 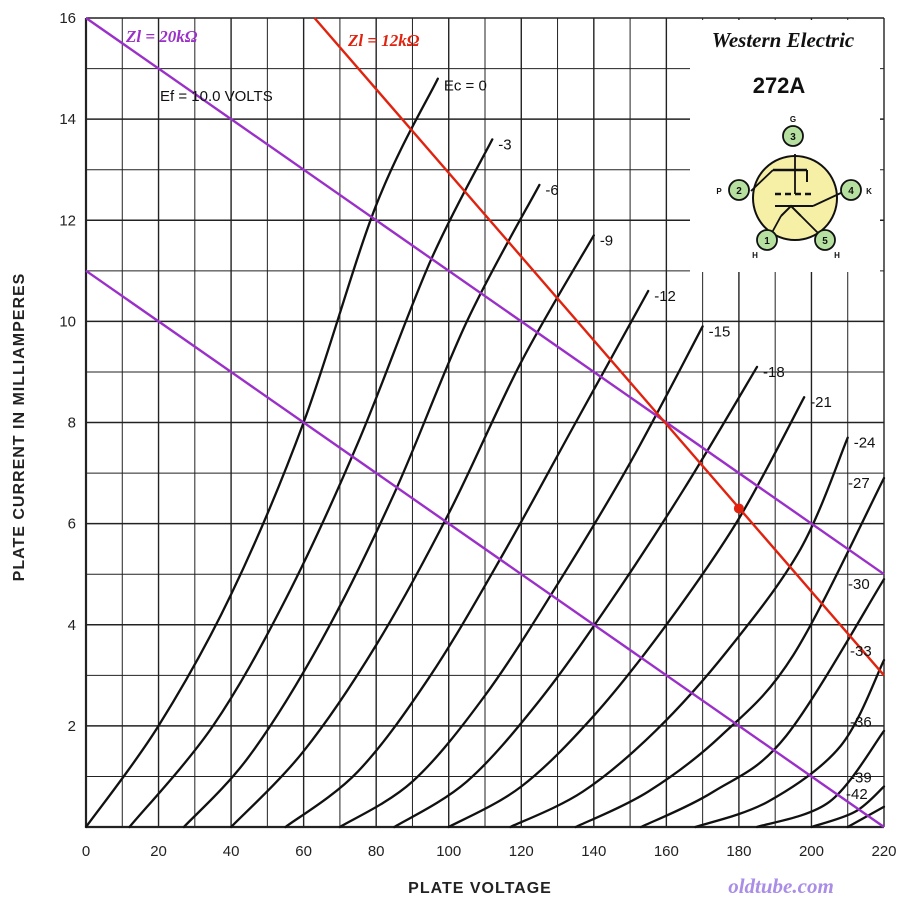 I want to click on x-tick-label: 140, so click(x=593, y=851).